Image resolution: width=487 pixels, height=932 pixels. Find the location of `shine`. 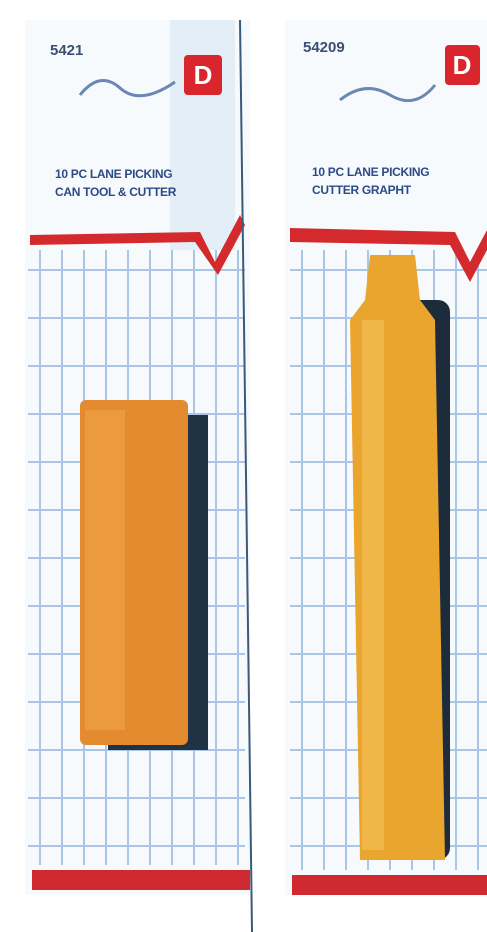

shine is located at coordinates (202, 135).